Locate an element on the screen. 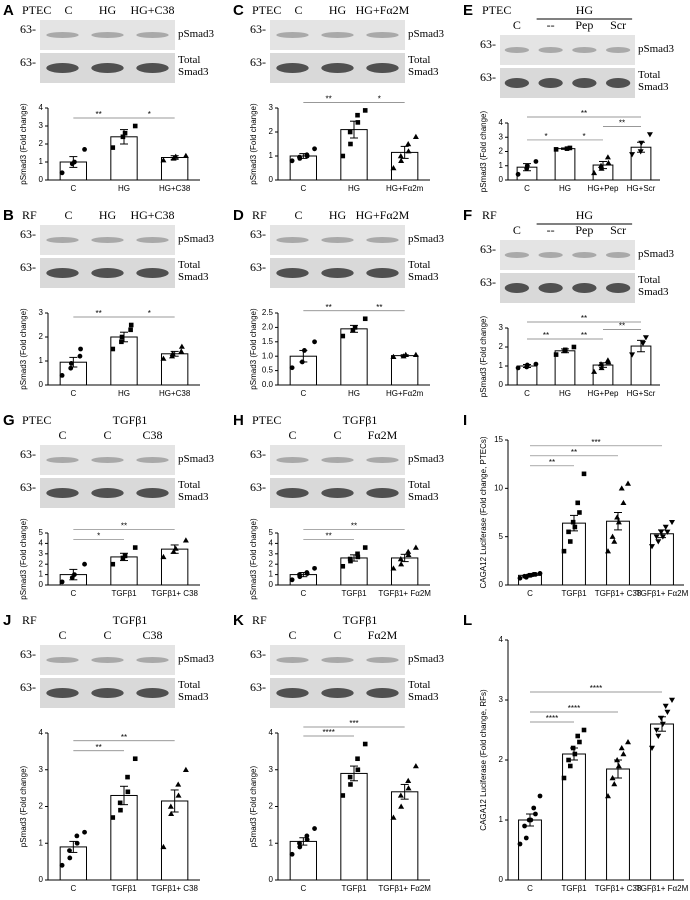 The width and height of the screenshot is (690, 900). significance-label: *** is located at coordinates (595, 442).